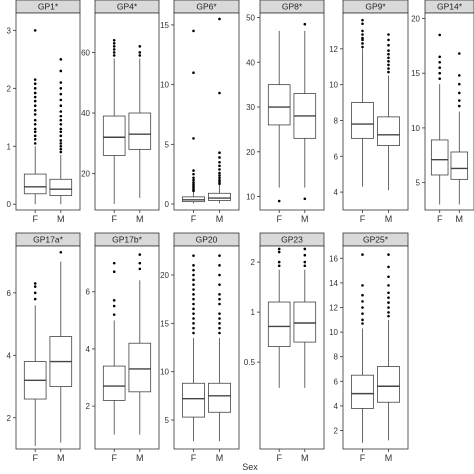 This screenshot has height=474, width=474. What do you see at coordinates (48, 7) in the screenshot?
I see `facet-strip-label: GP1*` at bounding box center [48, 7].